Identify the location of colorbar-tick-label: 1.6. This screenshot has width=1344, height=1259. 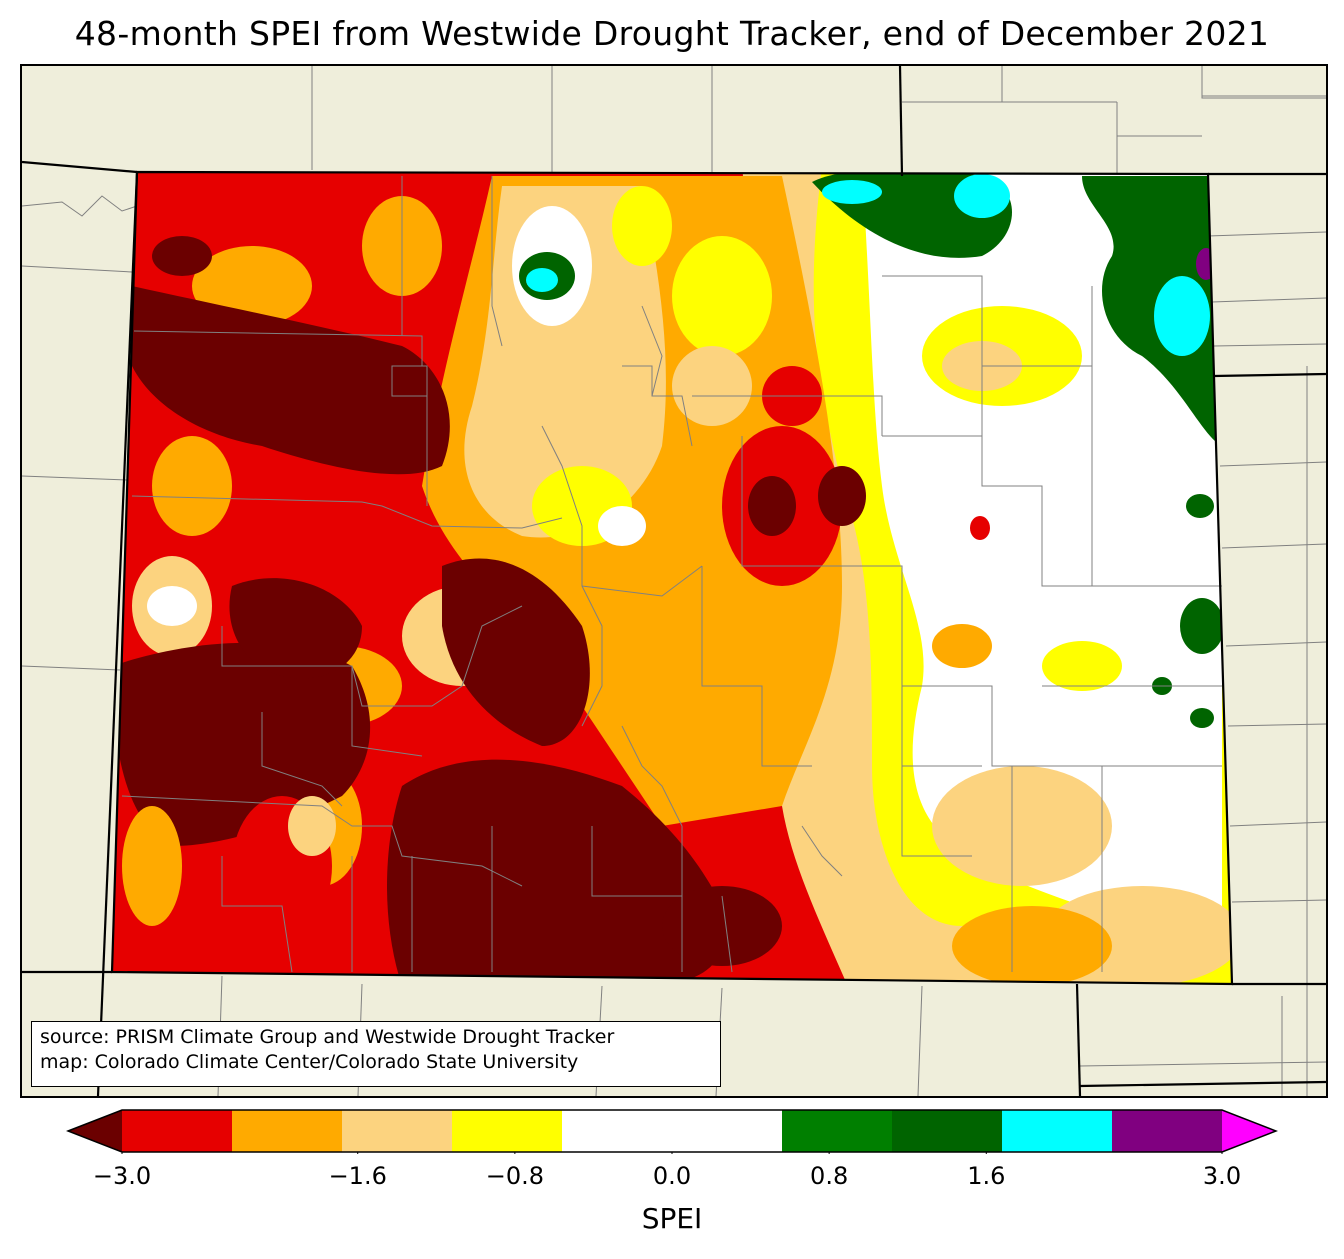
(986, 1176).